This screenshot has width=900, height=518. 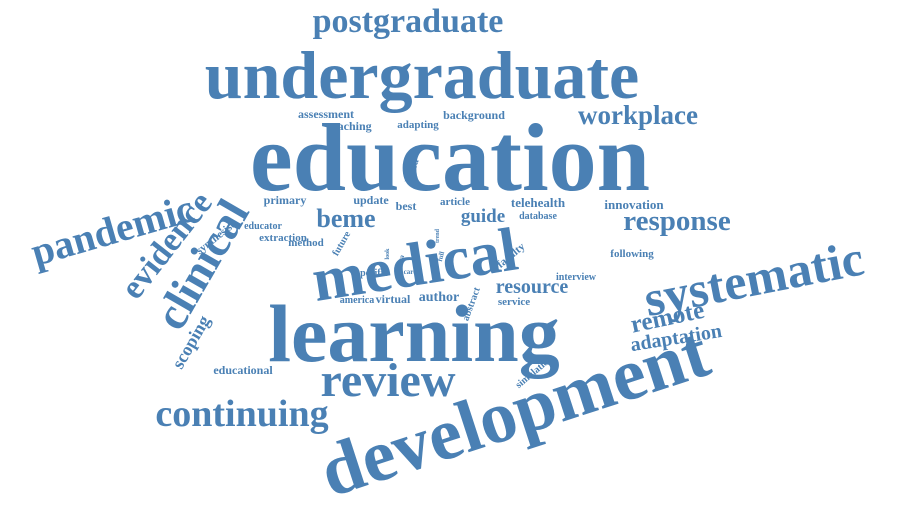 I want to click on word-author: author, so click(x=439, y=297).